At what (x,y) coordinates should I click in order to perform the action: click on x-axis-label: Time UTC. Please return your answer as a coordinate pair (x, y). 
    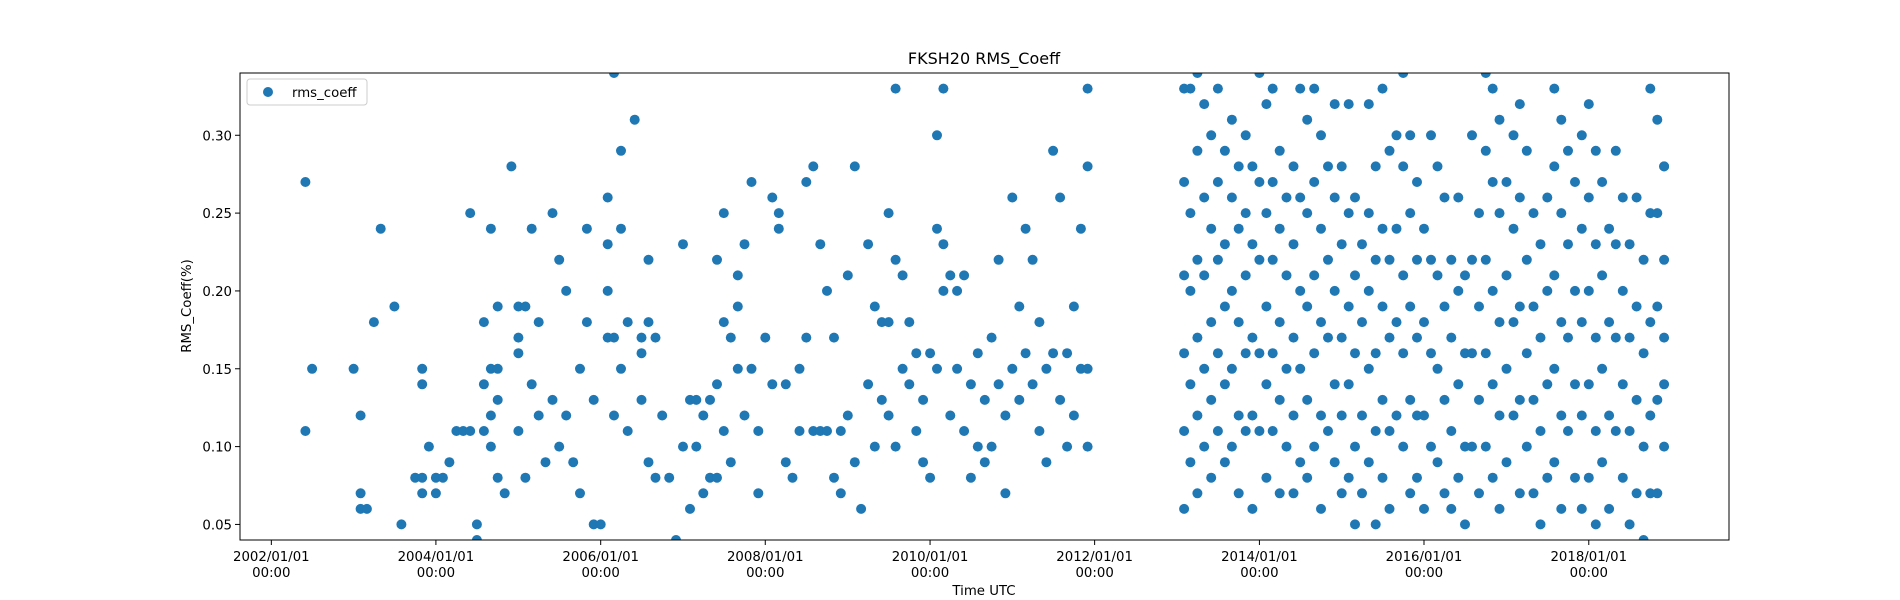
    Looking at the image, I should click on (983, 591).